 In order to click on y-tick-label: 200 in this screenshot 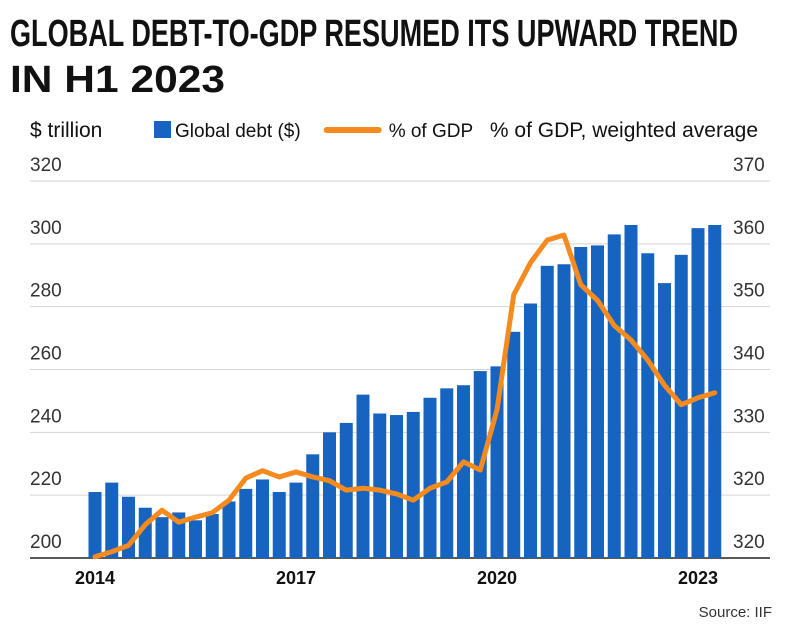, I will do `click(46, 542)`.